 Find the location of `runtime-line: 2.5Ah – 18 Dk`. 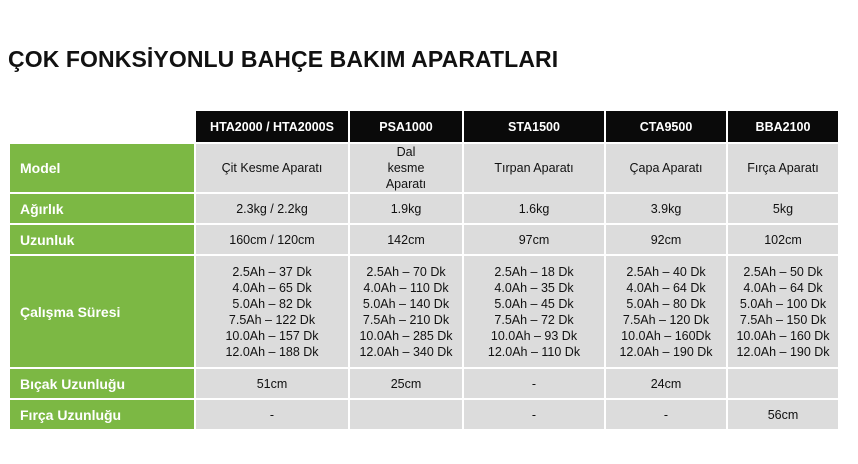

runtime-line: 2.5Ah – 18 Dk is located at coordinates (534, 271).